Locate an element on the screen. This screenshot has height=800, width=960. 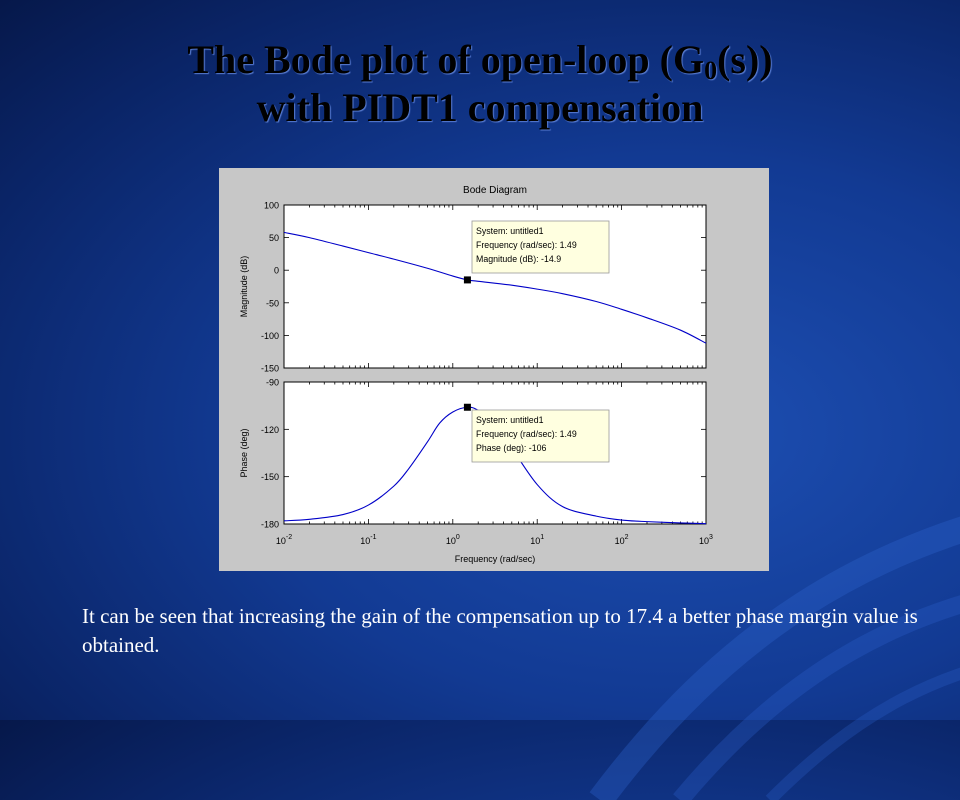
phase-y-tick-label: -150 is located at coordinates (270, 477).